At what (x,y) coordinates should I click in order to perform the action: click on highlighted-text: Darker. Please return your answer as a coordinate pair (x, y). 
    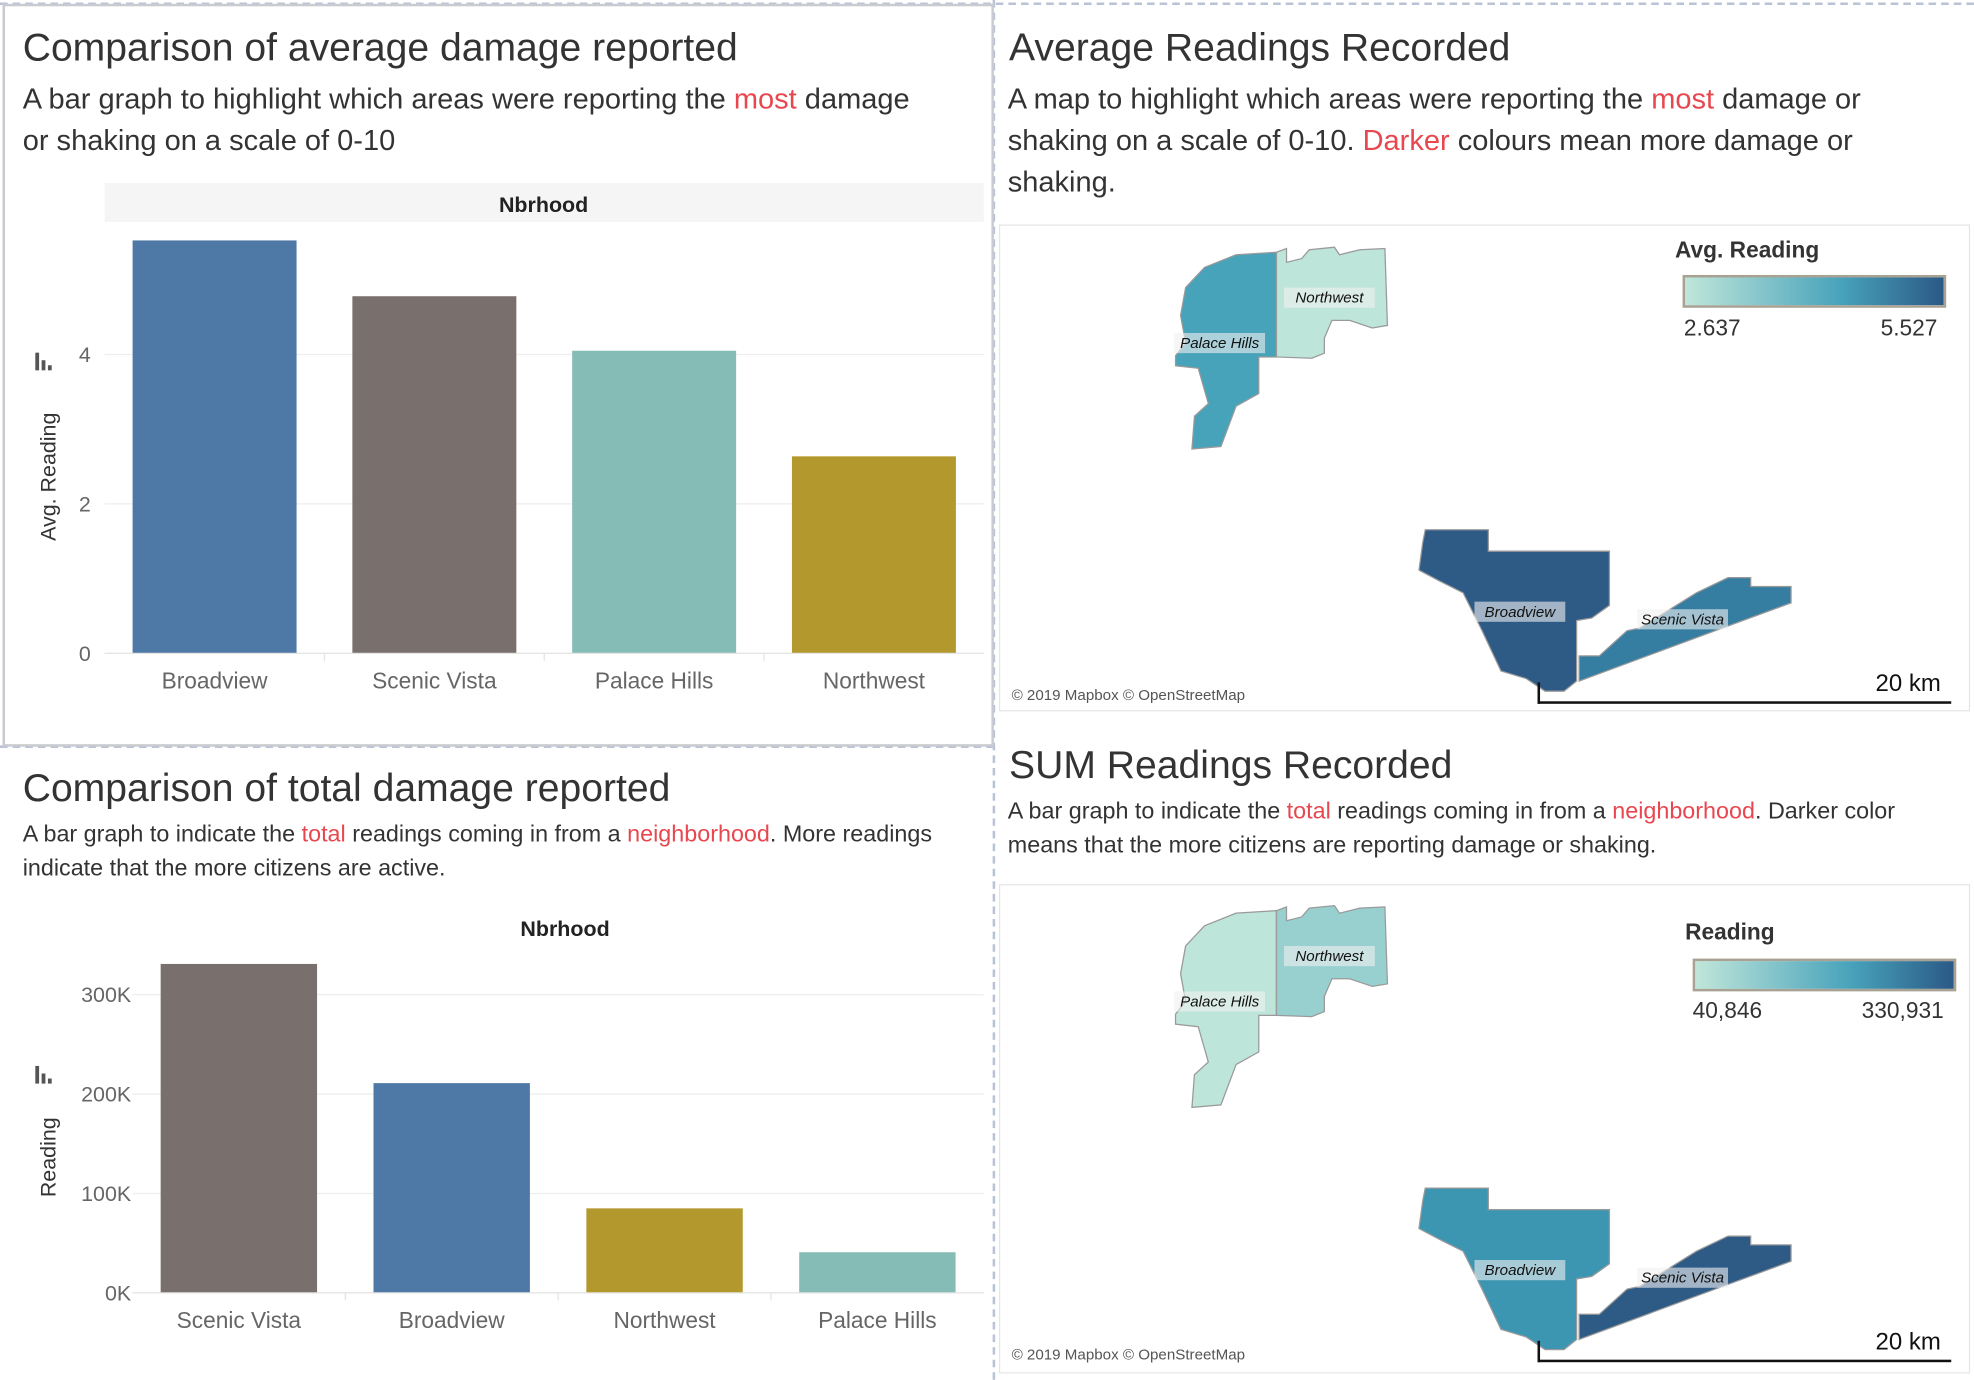
    Looking at the image, I should click on (1406, 140).